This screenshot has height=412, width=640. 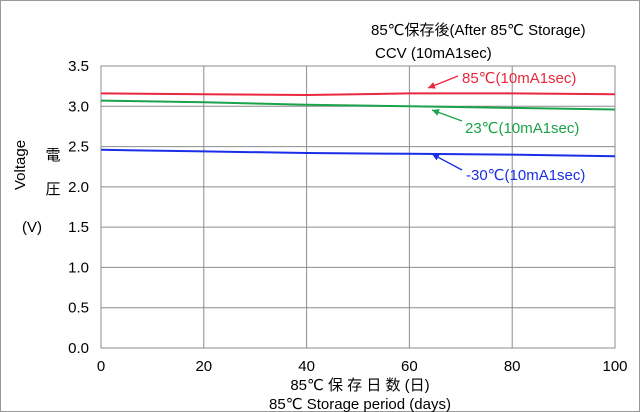 What do you see at coordinates (78, 187) in the screenshot?
I see `y-tick-label-4: 2.0` at bounding box center [78, 187].